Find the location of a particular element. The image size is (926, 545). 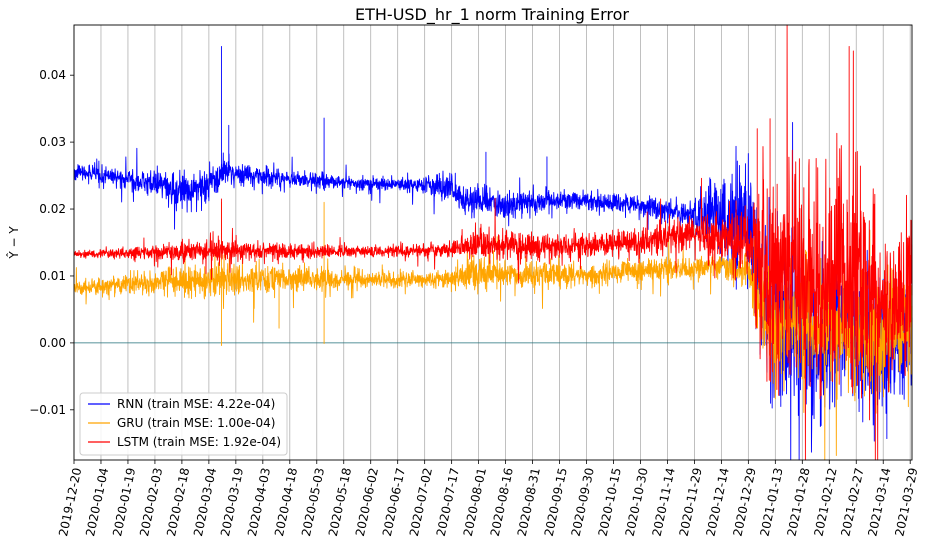

x-tick-label: 2021-01-13 is located at coordinates (771, 501).